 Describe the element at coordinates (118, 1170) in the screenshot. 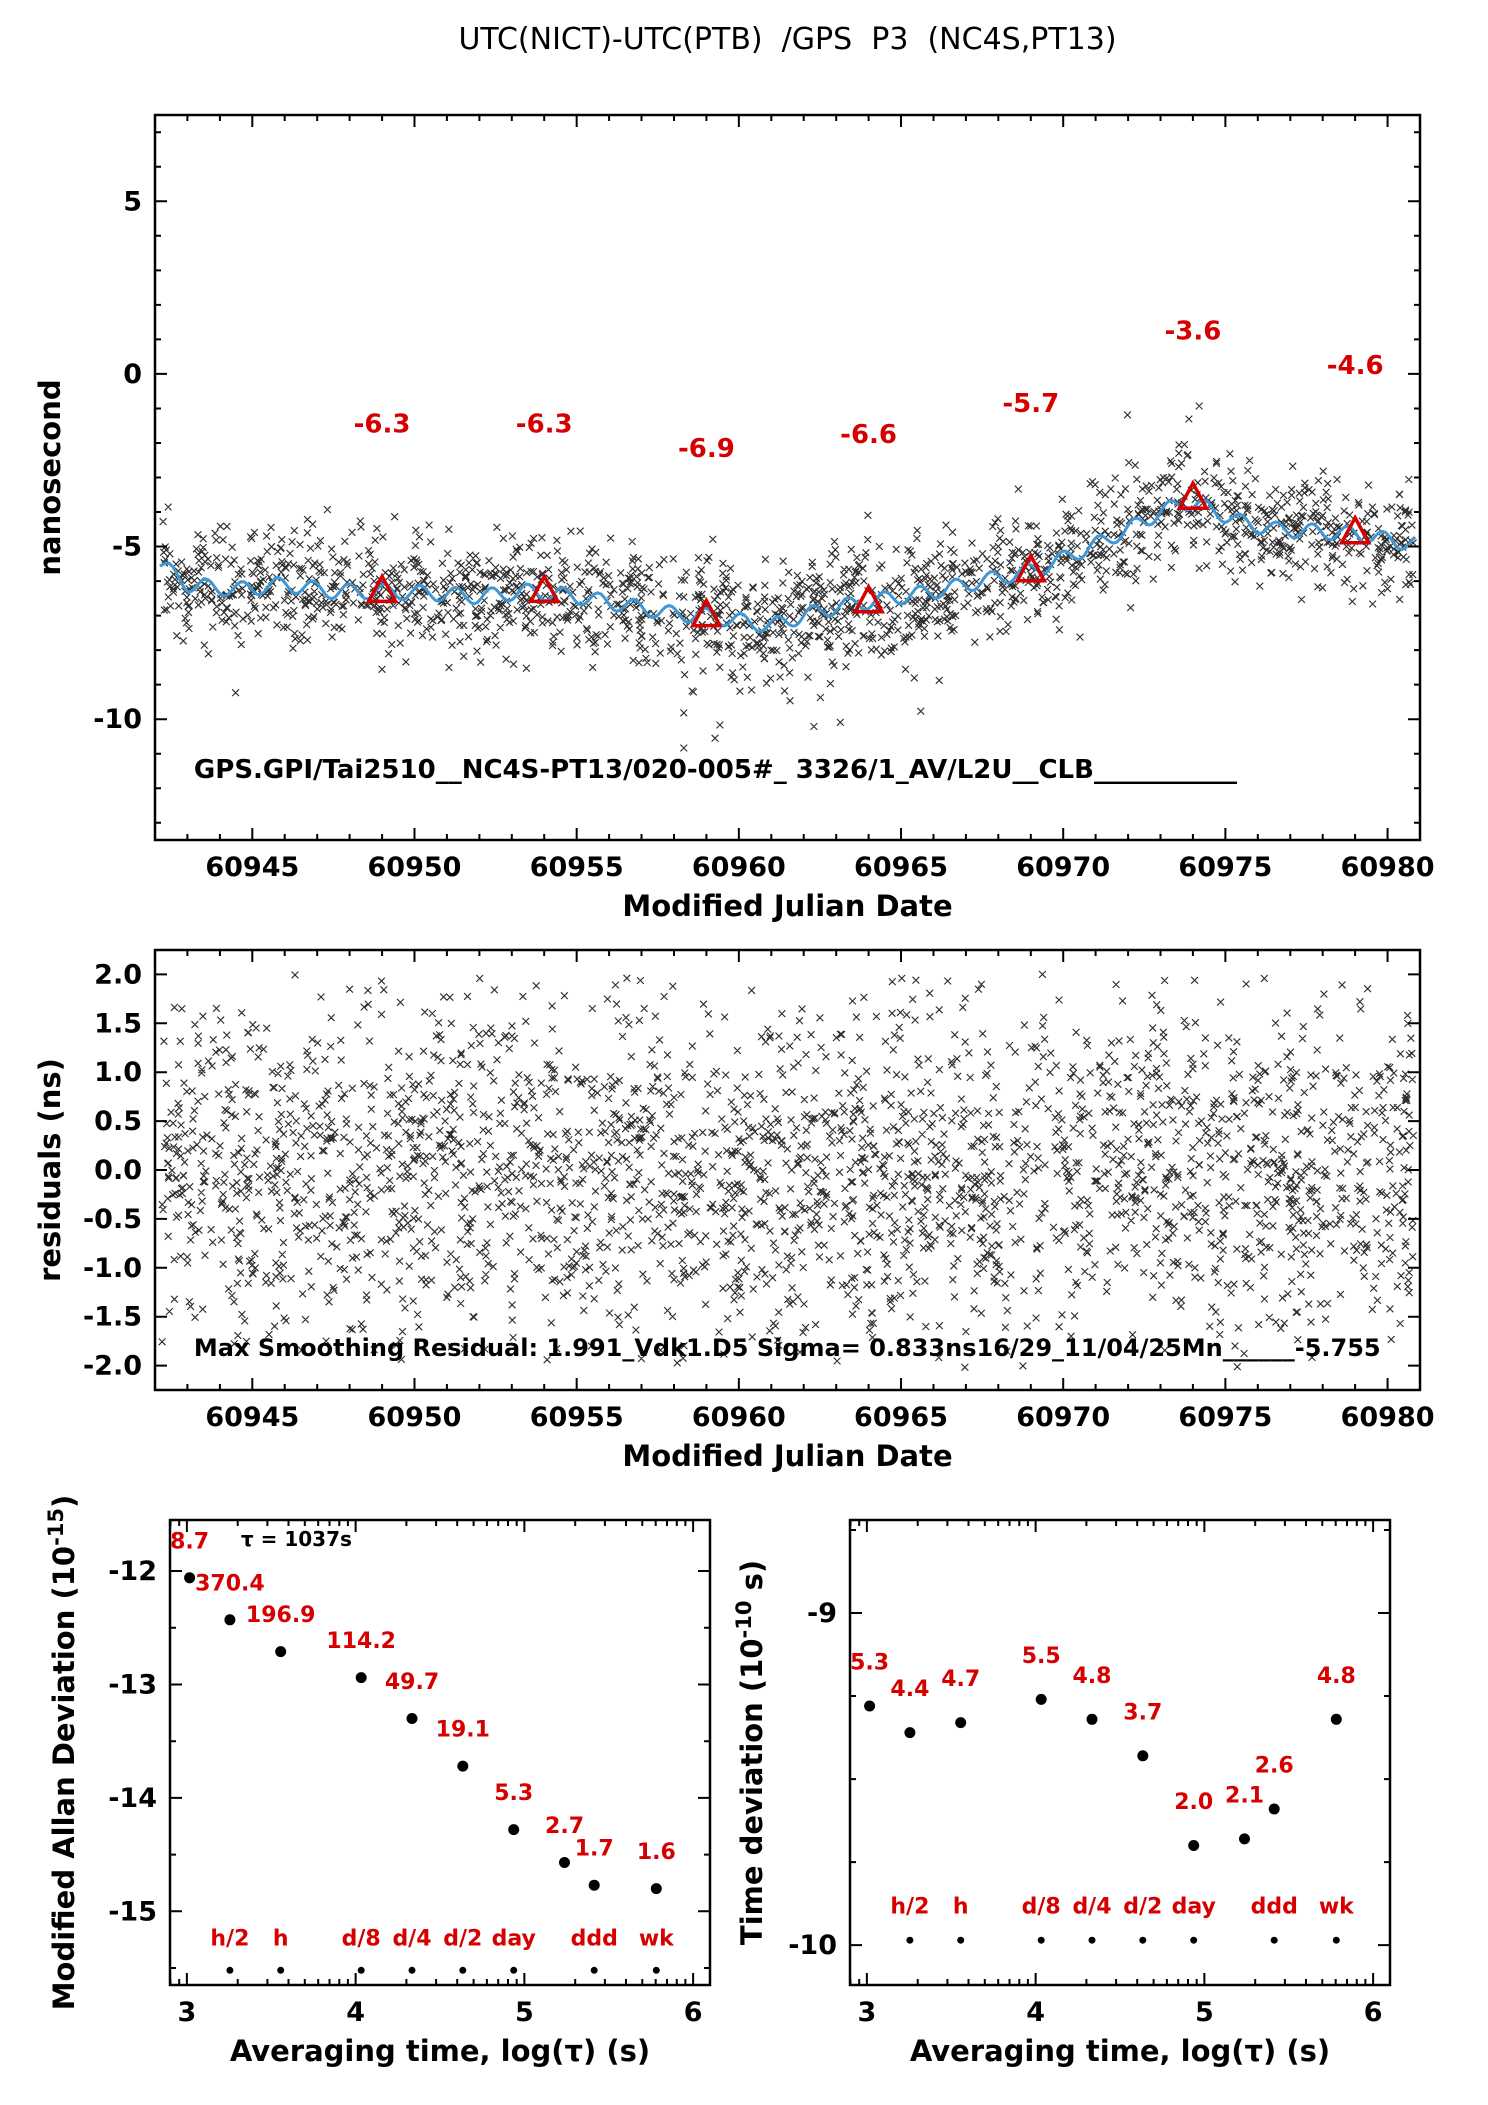

I see `y-tick-label: 0.0` at that location.